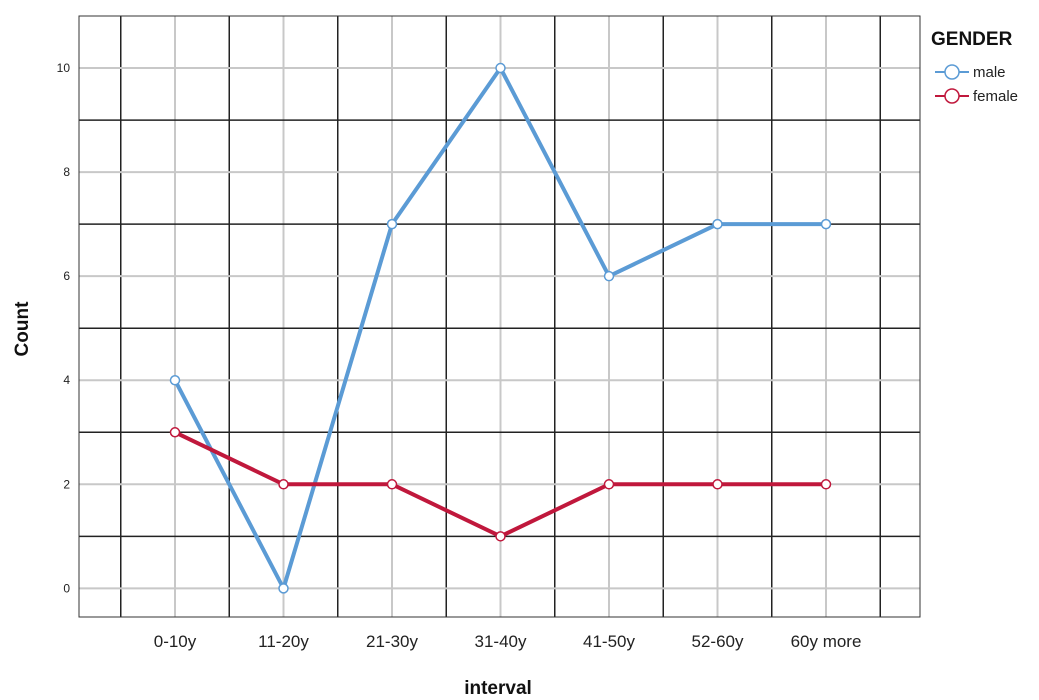 This screenshot has height=700, width=1039. Describe the element at coordinates (501, 641) in the screenshot. I see `x-tick-label: 31-40y` at that location.